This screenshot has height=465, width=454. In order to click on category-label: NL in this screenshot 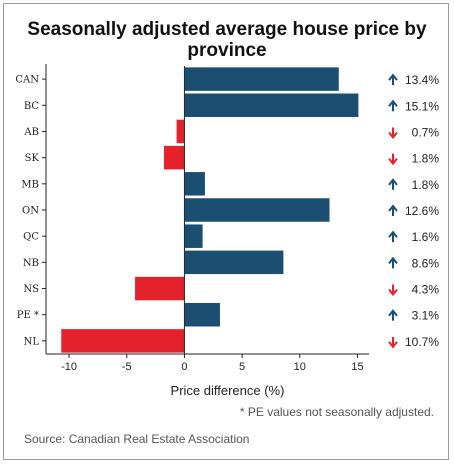, I will do `click(32, 341)`.